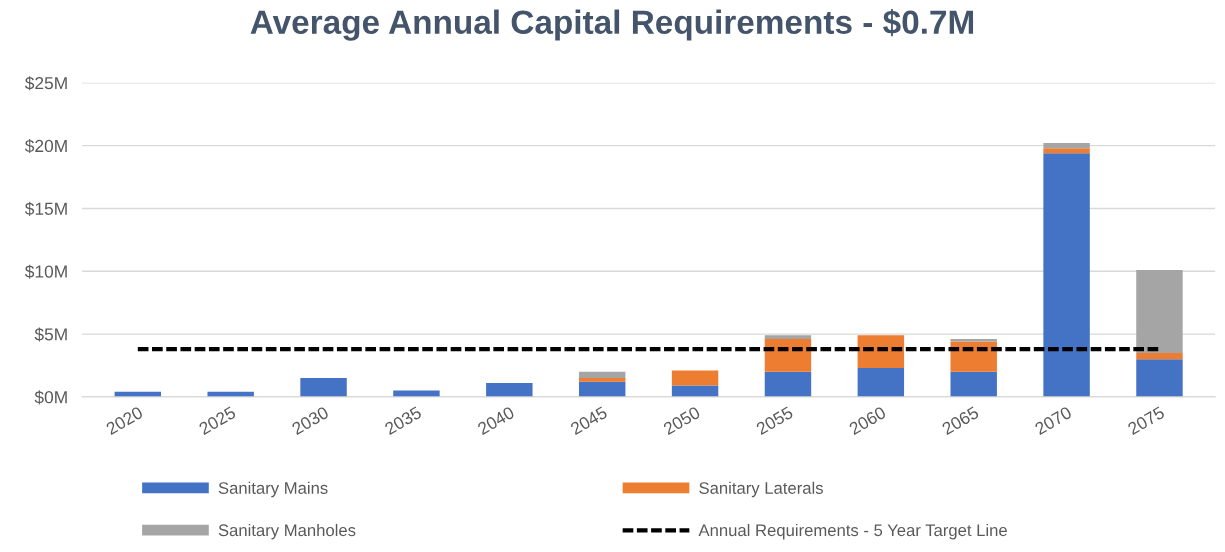 The width and height of the screenshot is (1225, 552). What do you see at coordinates (217, 420) in the screenshot?
I see `x-tick-label: 2025` at bounding box center [217, 420].